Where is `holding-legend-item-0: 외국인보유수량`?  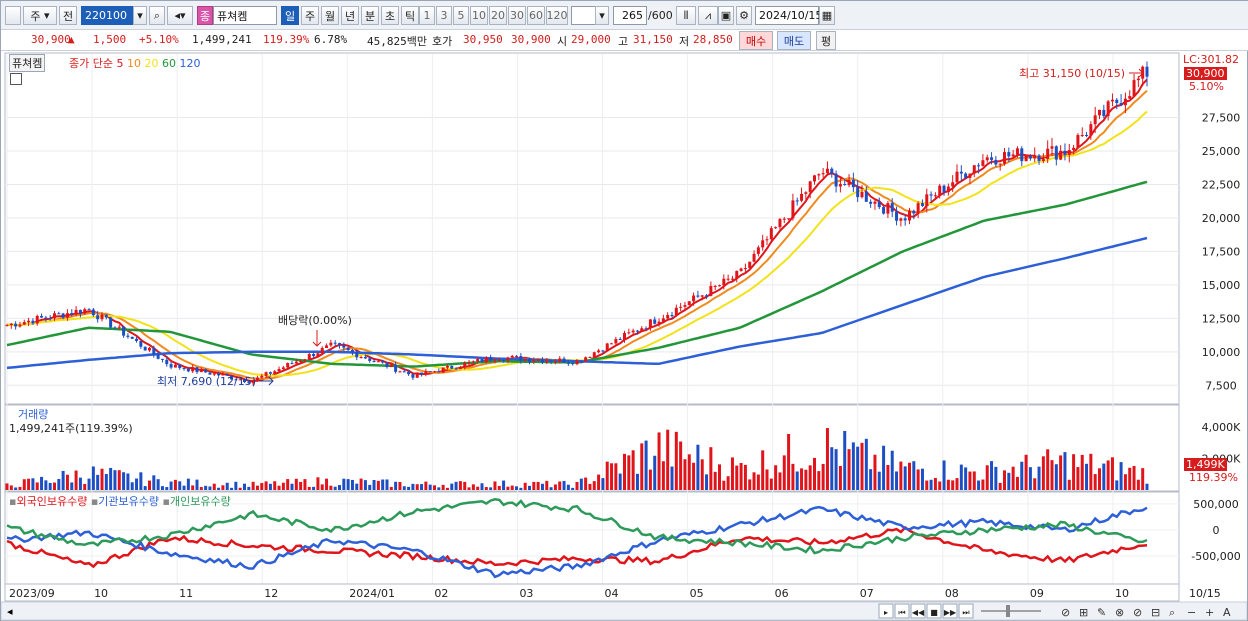
holding-legend-item-0: 외국인보유수량 is located at coordinates (53, 501).